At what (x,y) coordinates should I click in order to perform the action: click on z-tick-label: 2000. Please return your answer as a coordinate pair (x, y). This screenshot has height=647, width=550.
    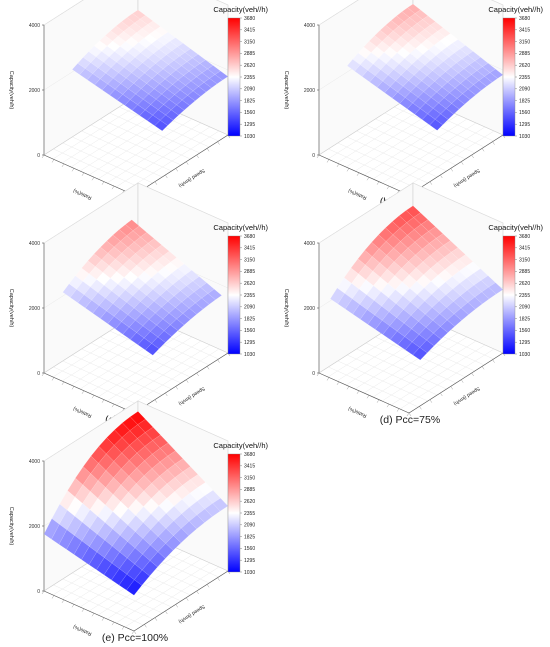
    Looking at the image, I should click on (309, 309).